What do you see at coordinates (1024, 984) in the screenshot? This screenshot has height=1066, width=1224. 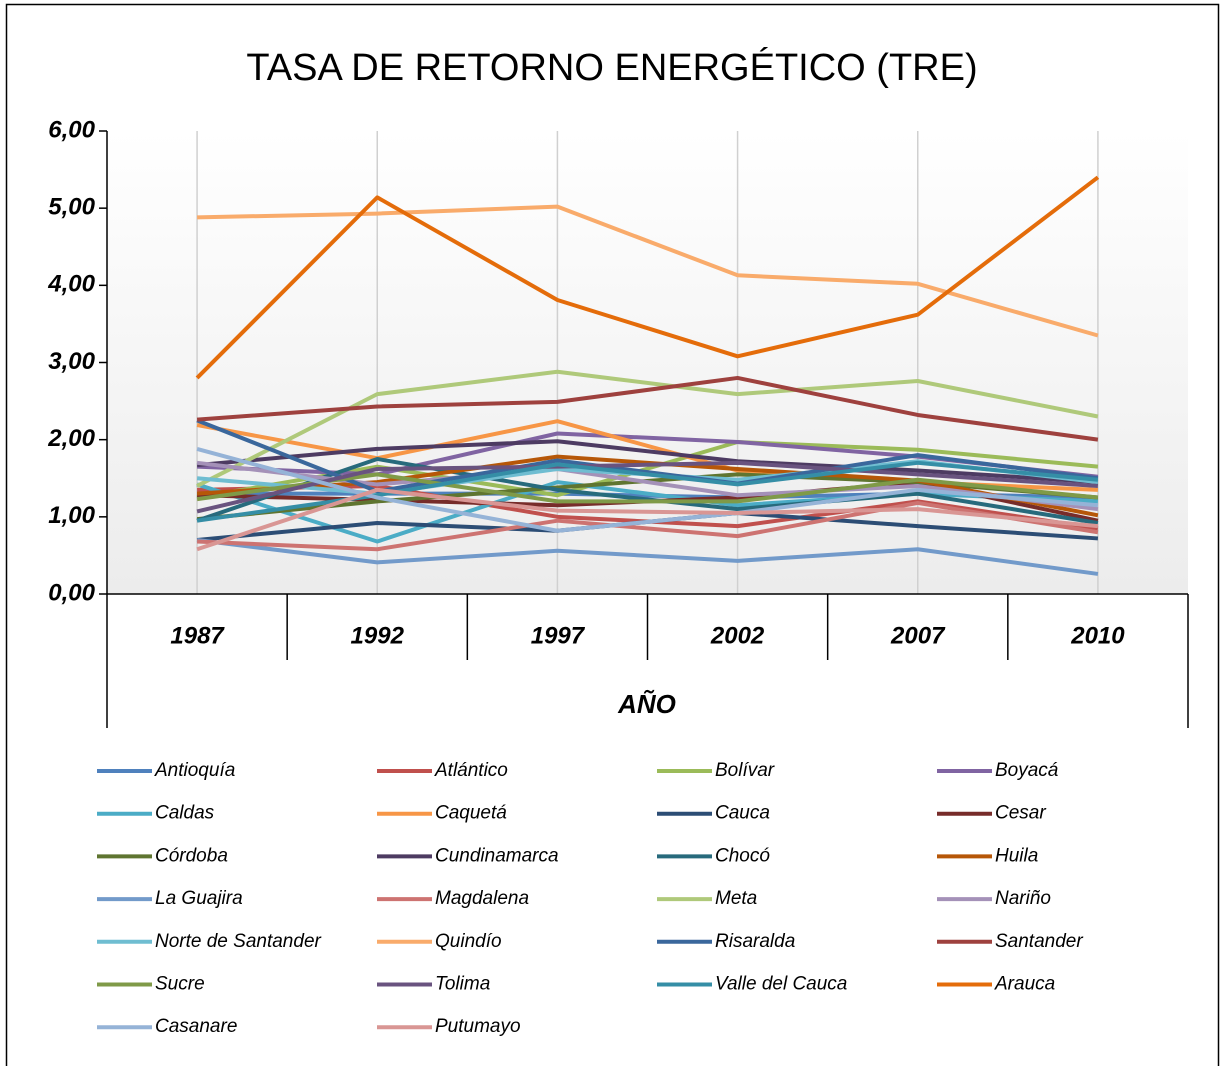 I see `legend-label: Arauca` at bounding box center [1024, 984].